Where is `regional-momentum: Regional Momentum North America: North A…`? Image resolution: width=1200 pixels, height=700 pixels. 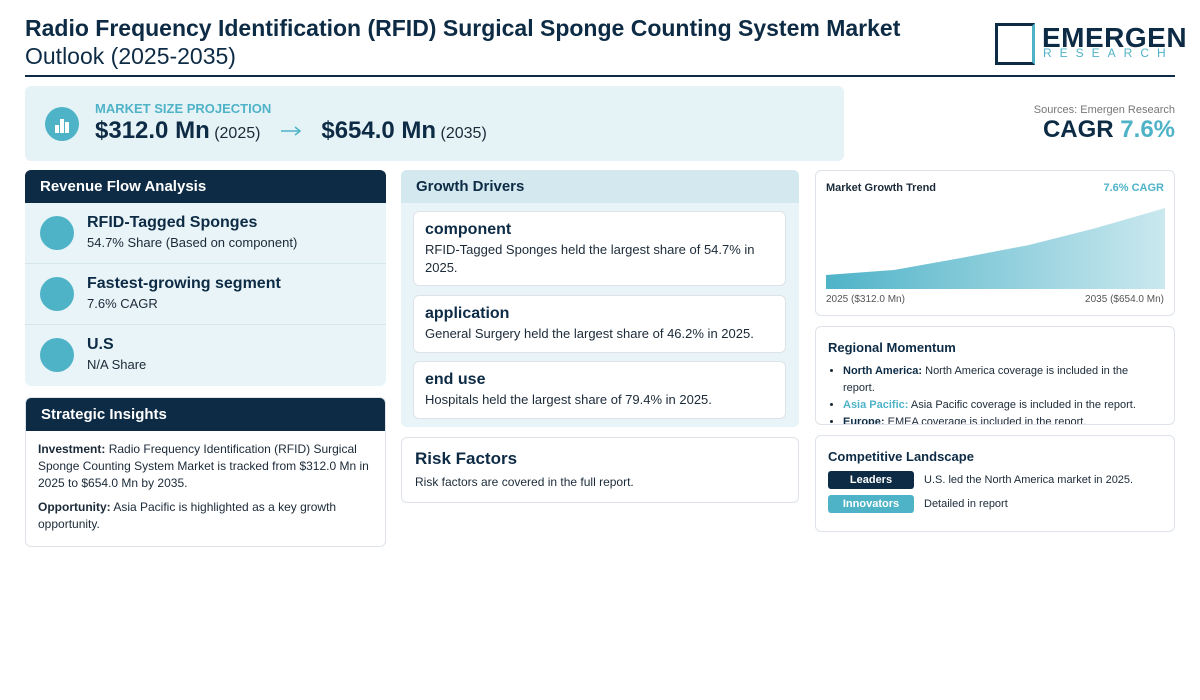 regional-momentum: Regional Momentum North America: North A… is located at coordinates (995, 375).